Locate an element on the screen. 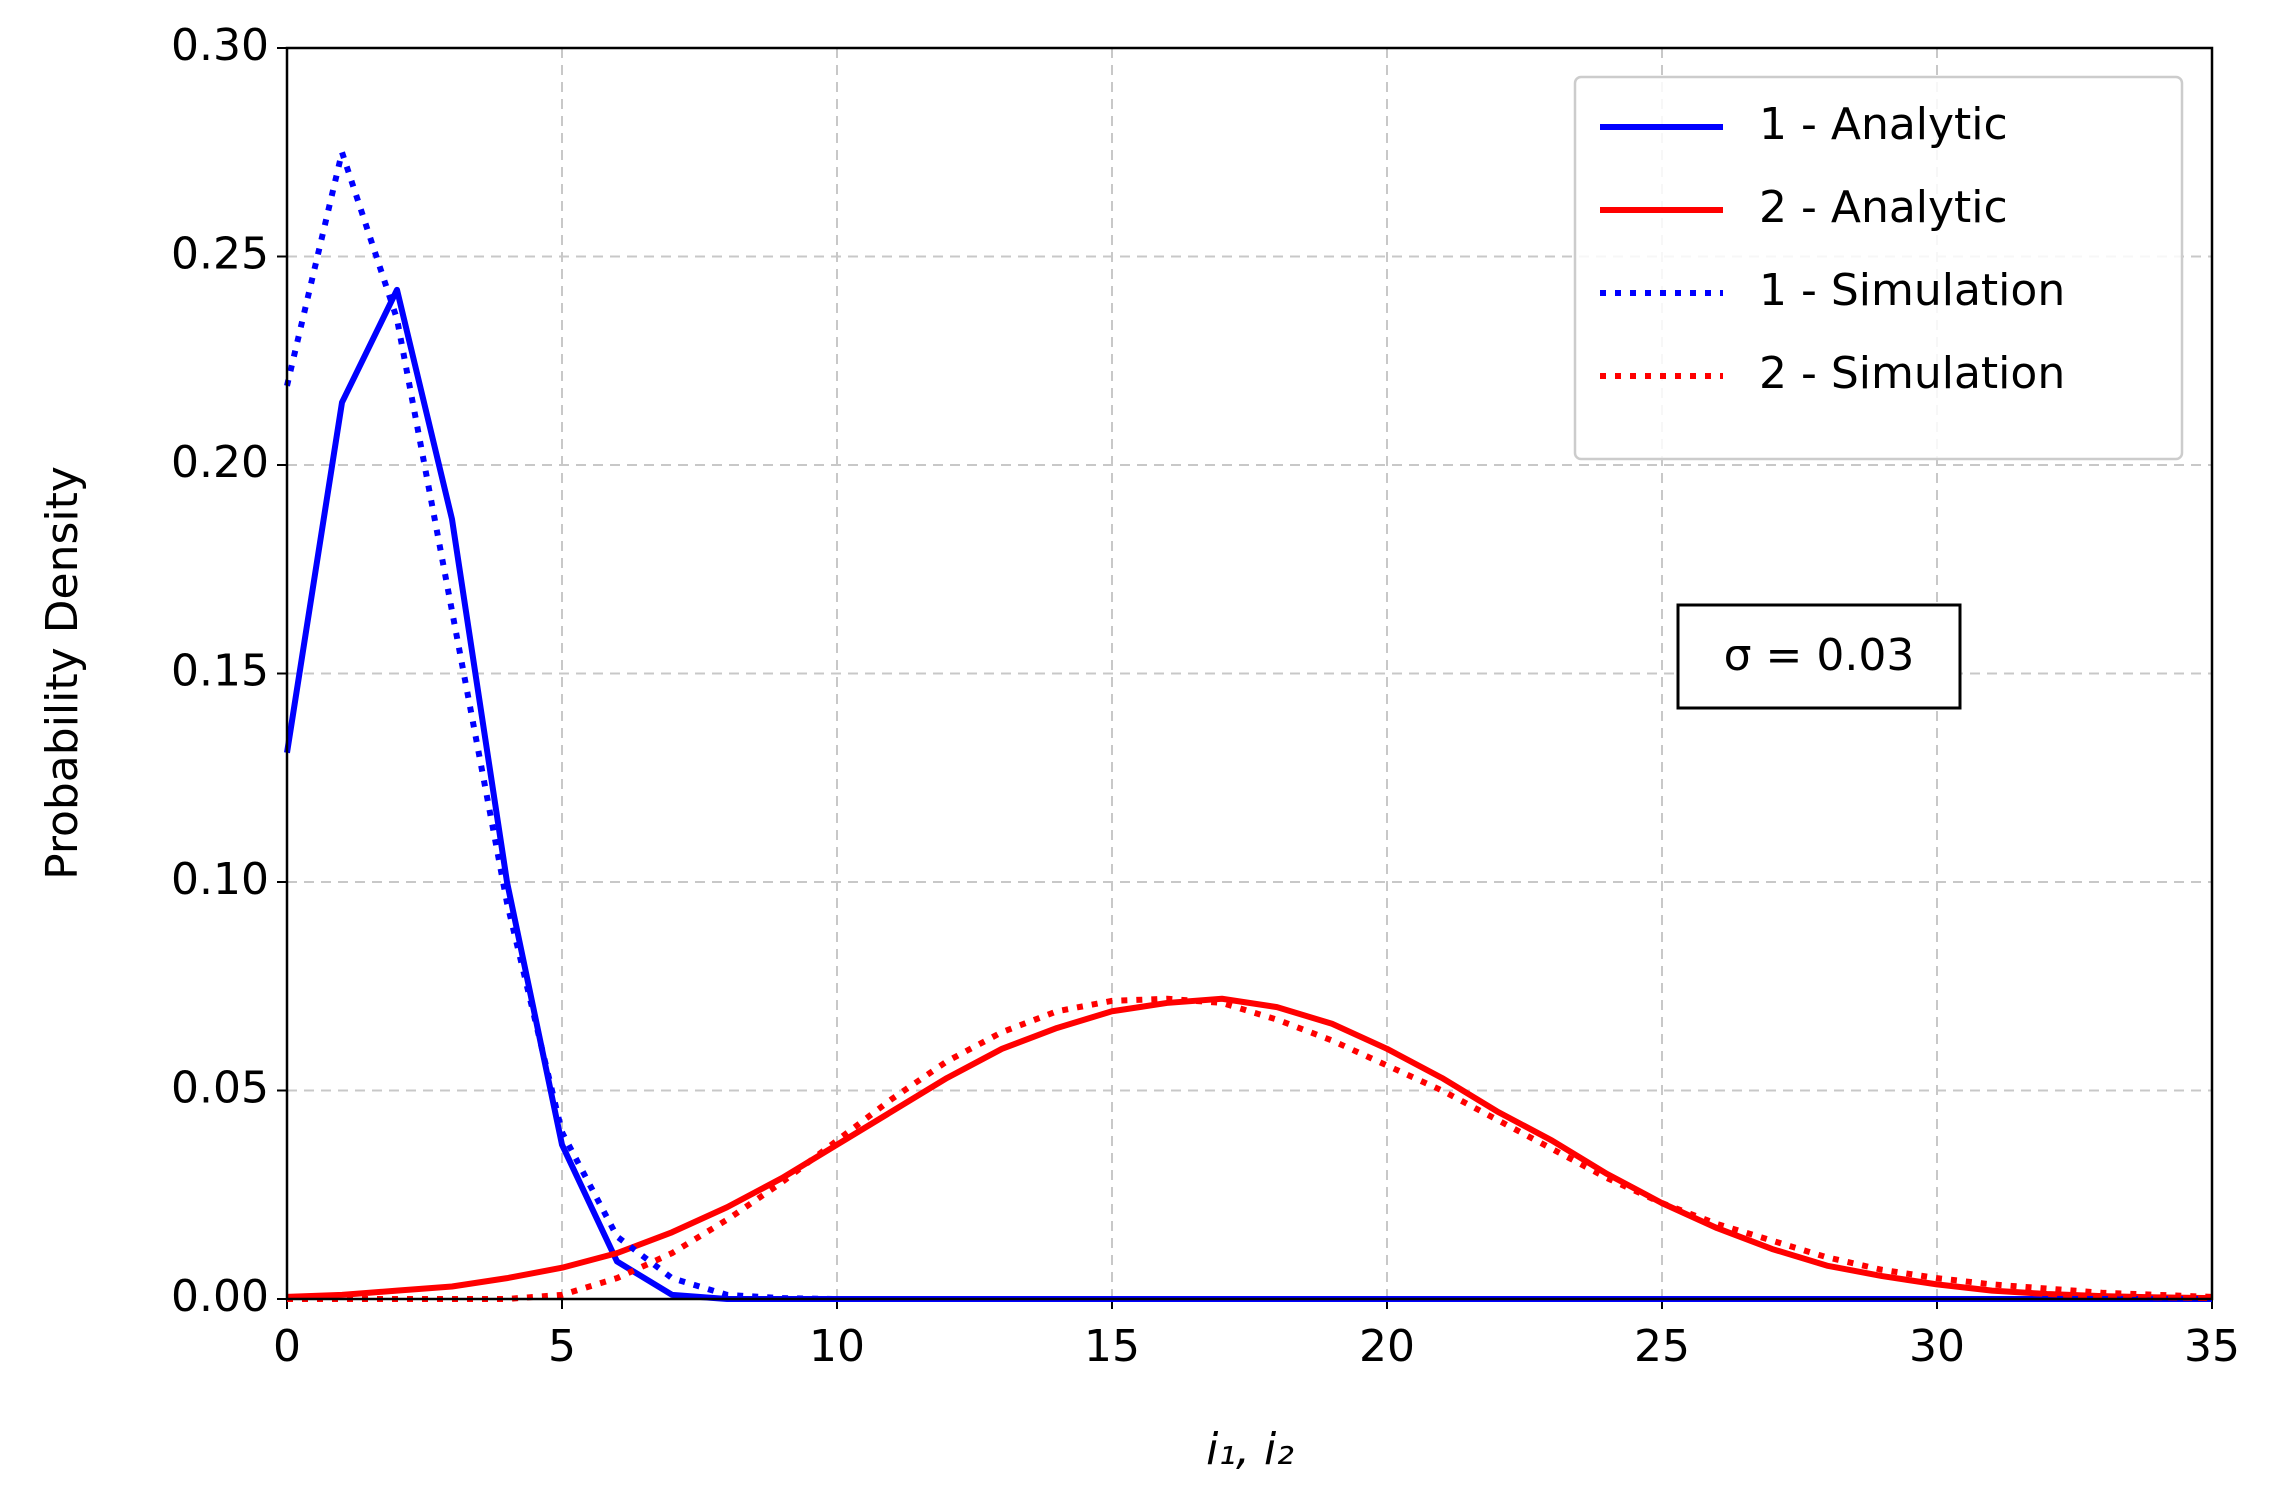 The width and height of the screenshot is (2270, 1506). legend-label: 1 - Simulation is located at coordinates (1912, 290).